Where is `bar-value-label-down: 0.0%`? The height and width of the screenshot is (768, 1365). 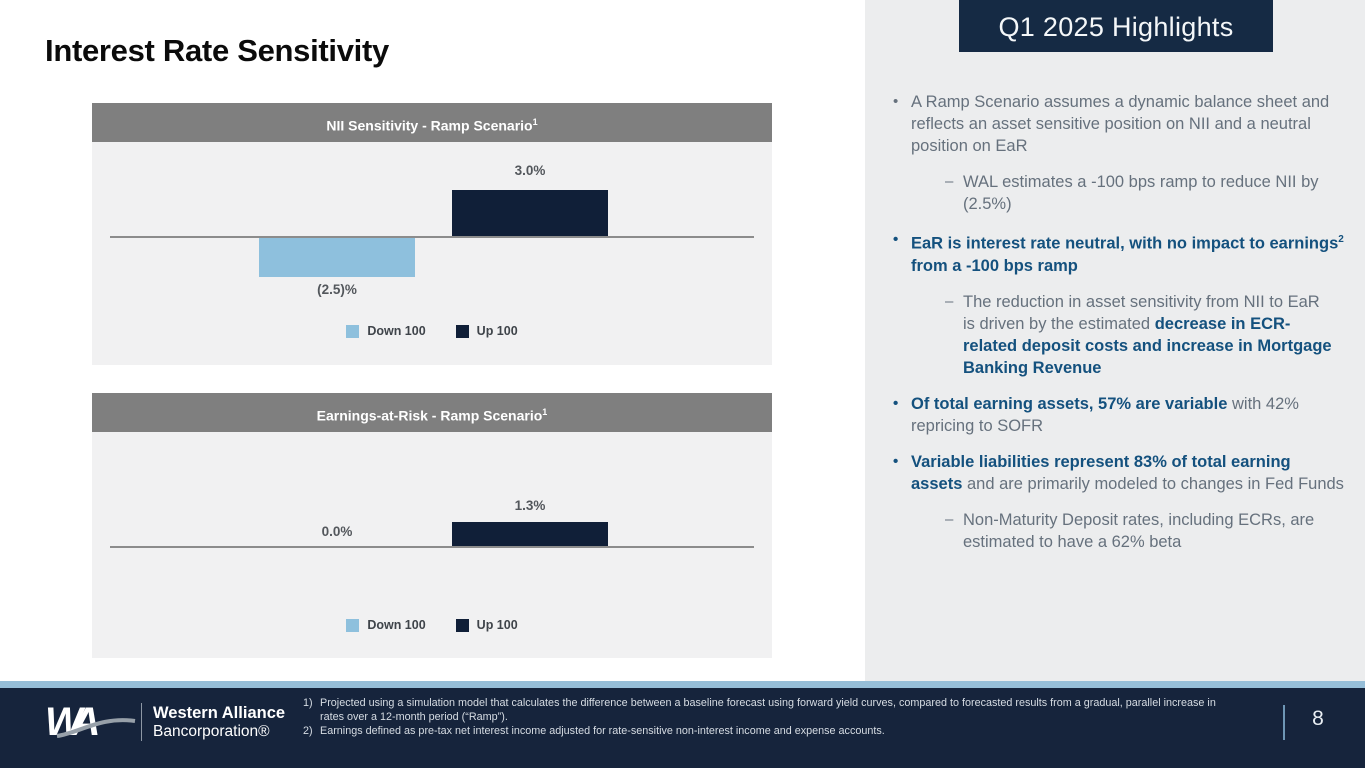
bar-value-label-down: 0.0% is located at coordinates (337, 531).